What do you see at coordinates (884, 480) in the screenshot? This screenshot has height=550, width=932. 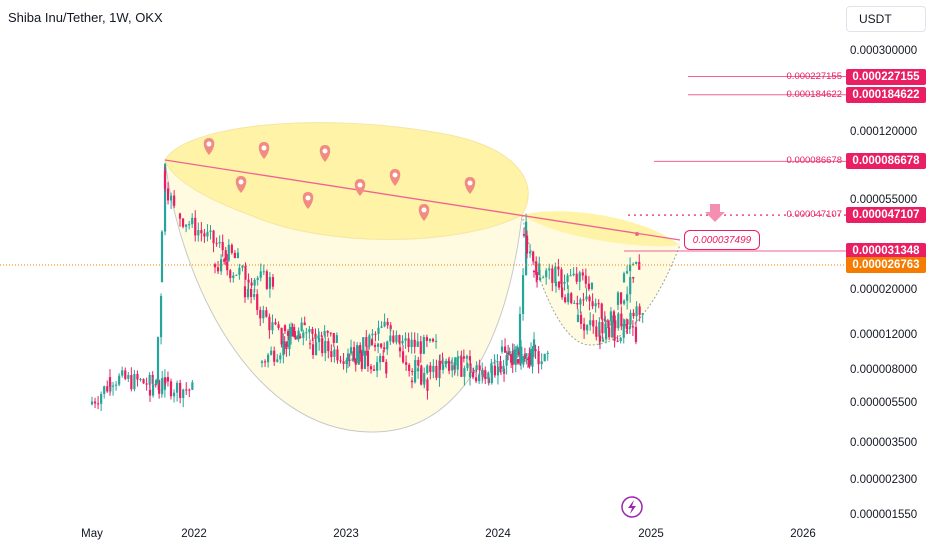 I see `y-tick-label: 0.000002300` at bounding box center [884, 480].